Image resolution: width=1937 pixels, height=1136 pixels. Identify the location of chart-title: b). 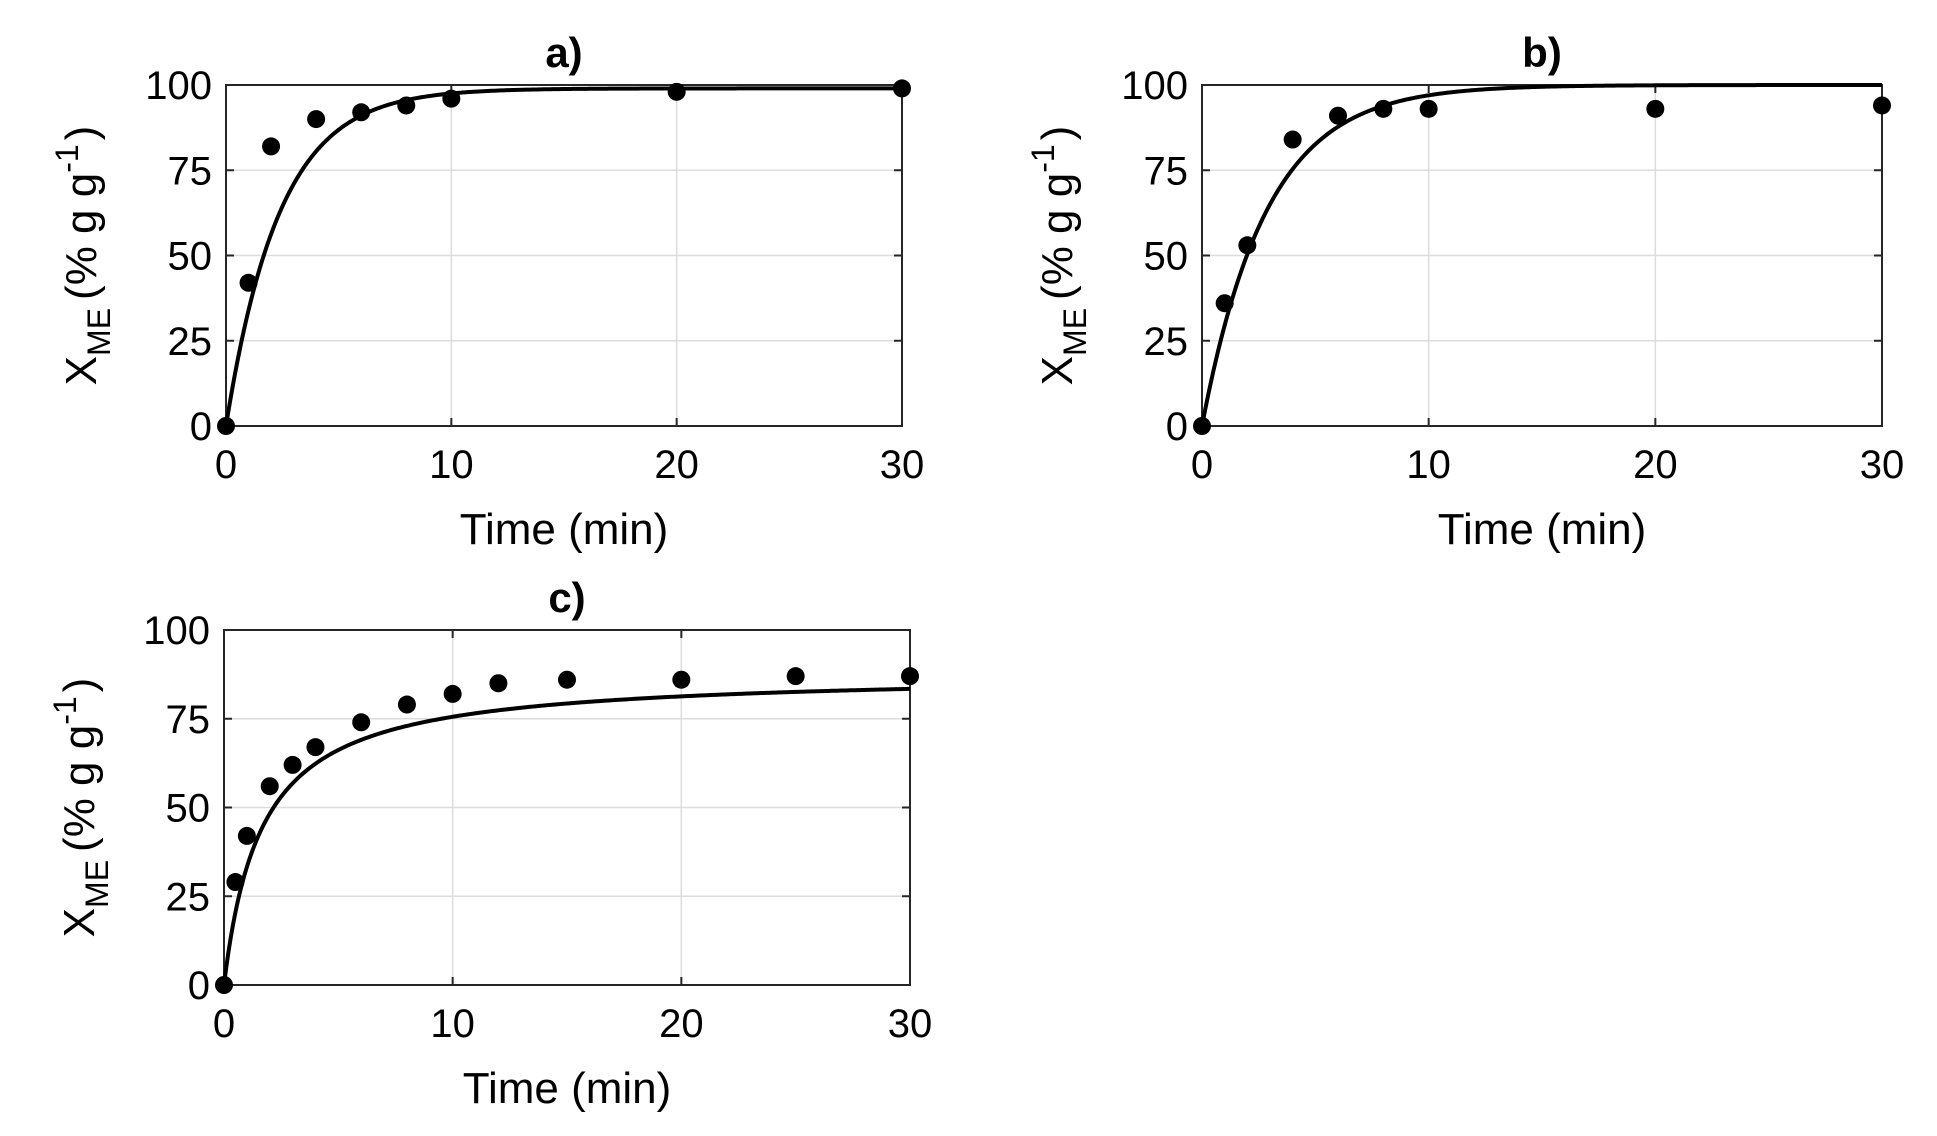
(1542, 52).